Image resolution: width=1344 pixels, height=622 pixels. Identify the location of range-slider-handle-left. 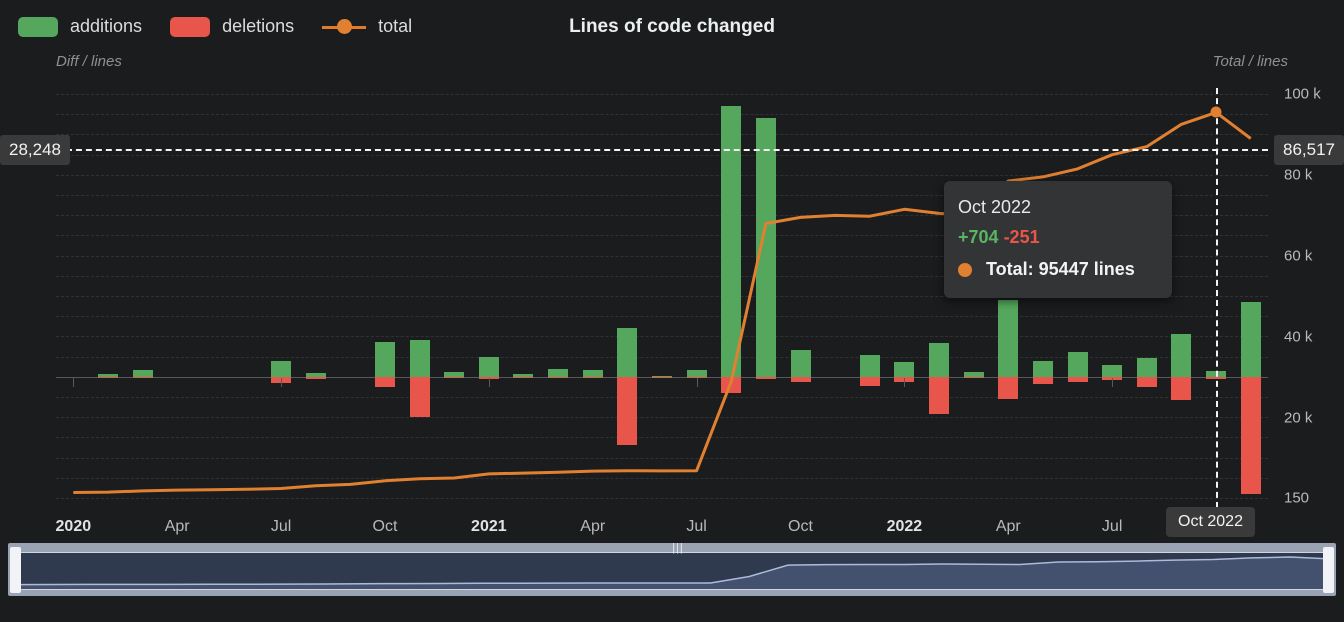
(15, 570).